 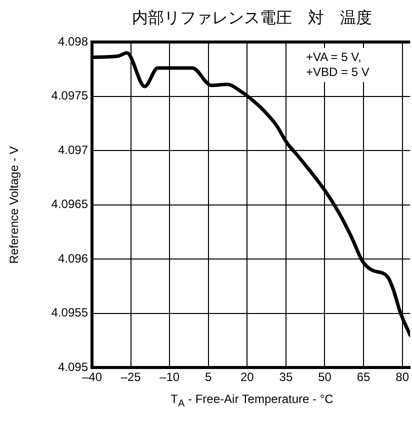 What do you see at coordinates (73, 41) in the screenshot?
I see `y-tick-label: 4.098` at bounding box center [73, 41].